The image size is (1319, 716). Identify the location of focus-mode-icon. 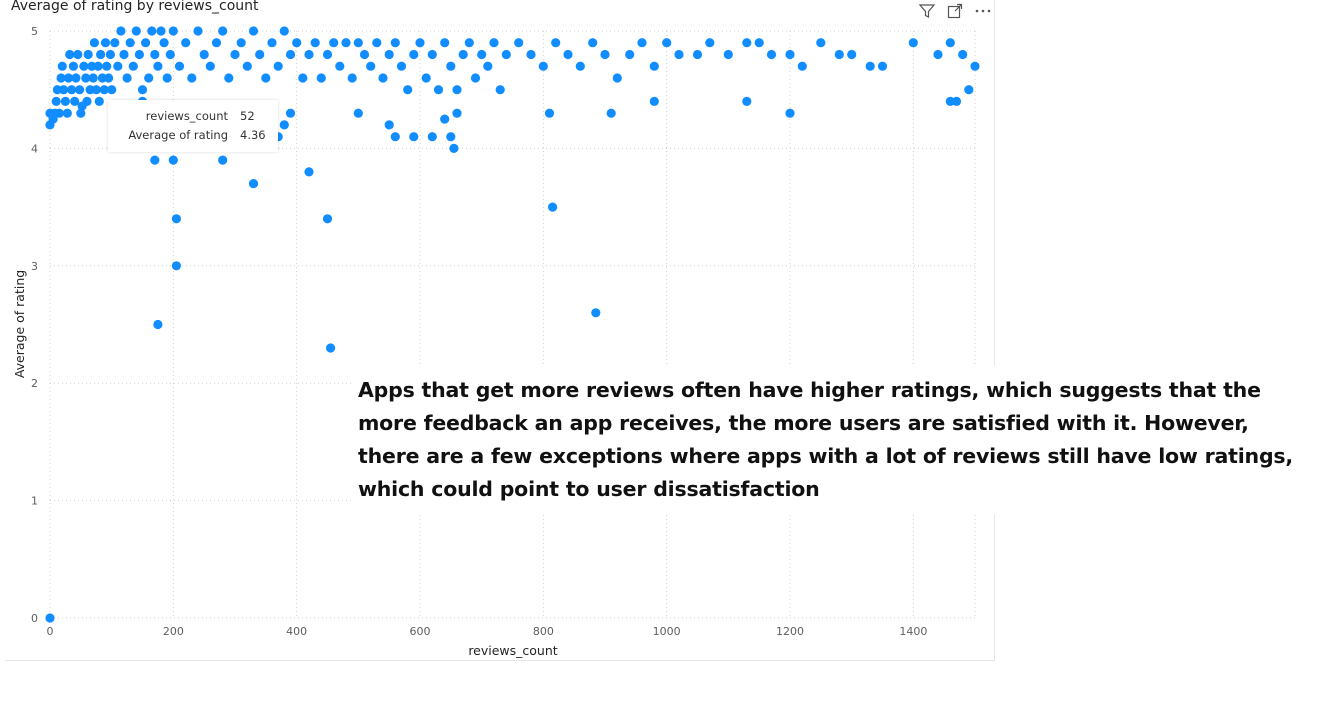
(955, 11).